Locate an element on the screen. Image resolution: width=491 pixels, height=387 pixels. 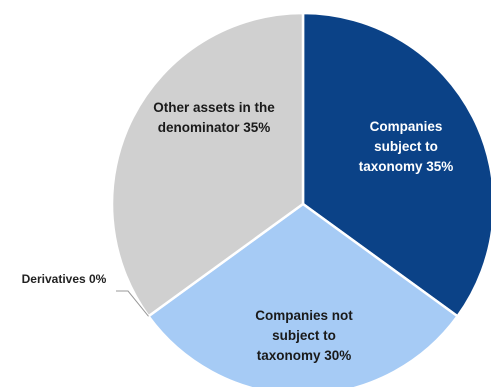
pie-slice-derivatives-label: Derivatives 0% is located at coordinates (64, 279).